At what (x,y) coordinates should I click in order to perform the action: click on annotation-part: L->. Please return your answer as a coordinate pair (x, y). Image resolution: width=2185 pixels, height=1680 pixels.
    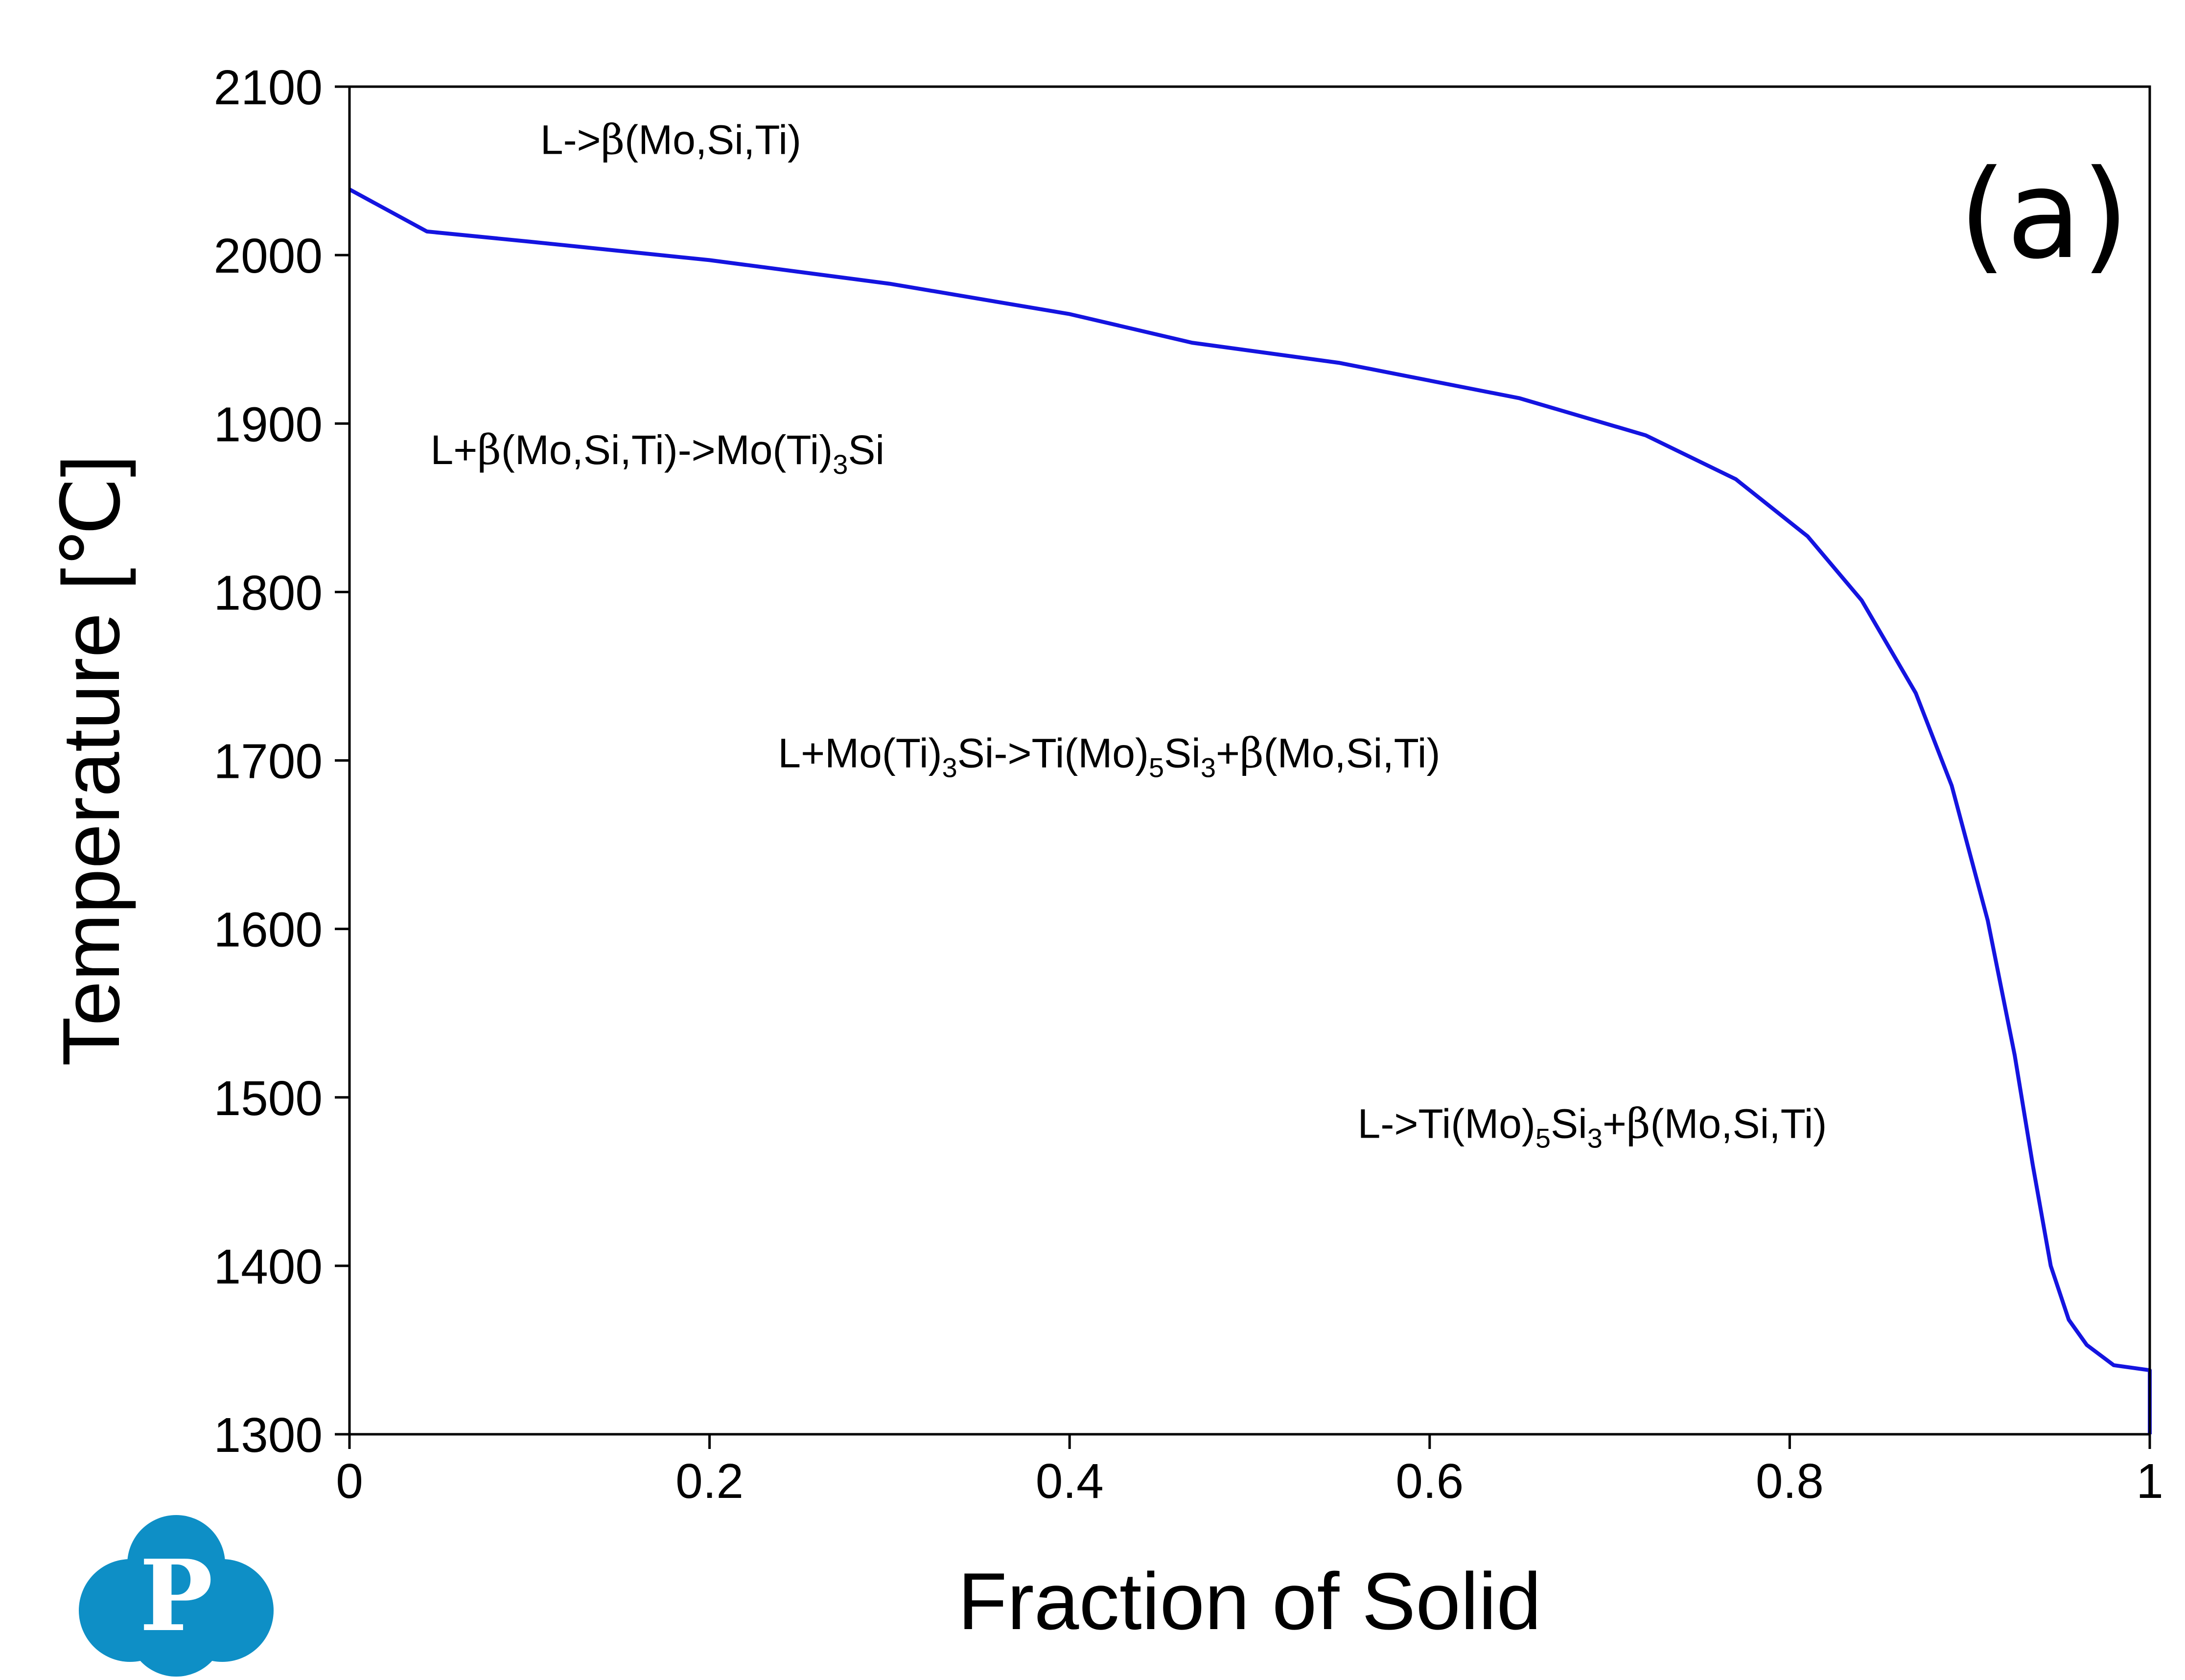
    Looking at the image, I should click on (571, 140).